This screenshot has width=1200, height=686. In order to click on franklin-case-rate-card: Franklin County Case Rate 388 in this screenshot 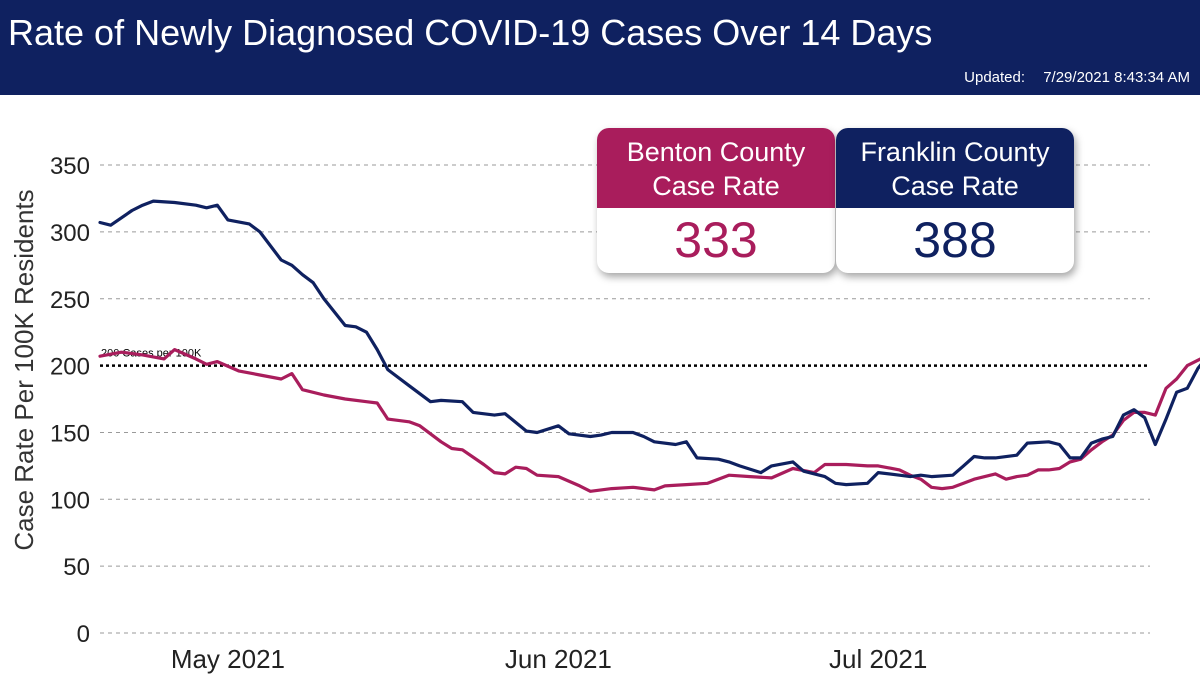, I will do `click(955, 200)`.